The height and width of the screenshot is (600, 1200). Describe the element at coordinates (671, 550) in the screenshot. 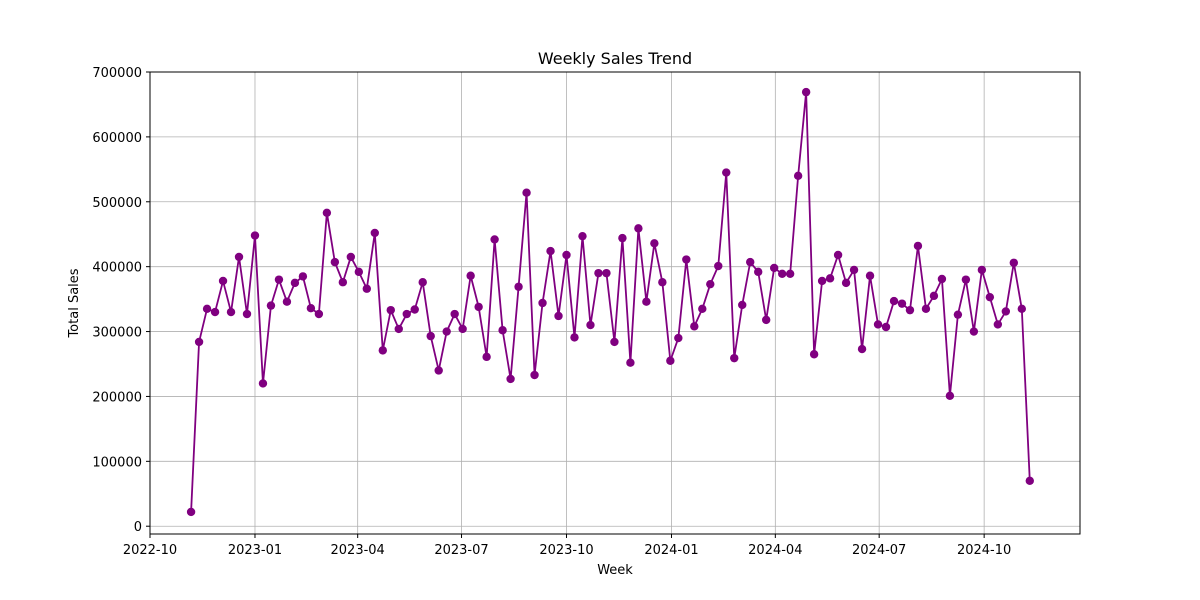

I see `x-tick-label: 2024-01` at that location.